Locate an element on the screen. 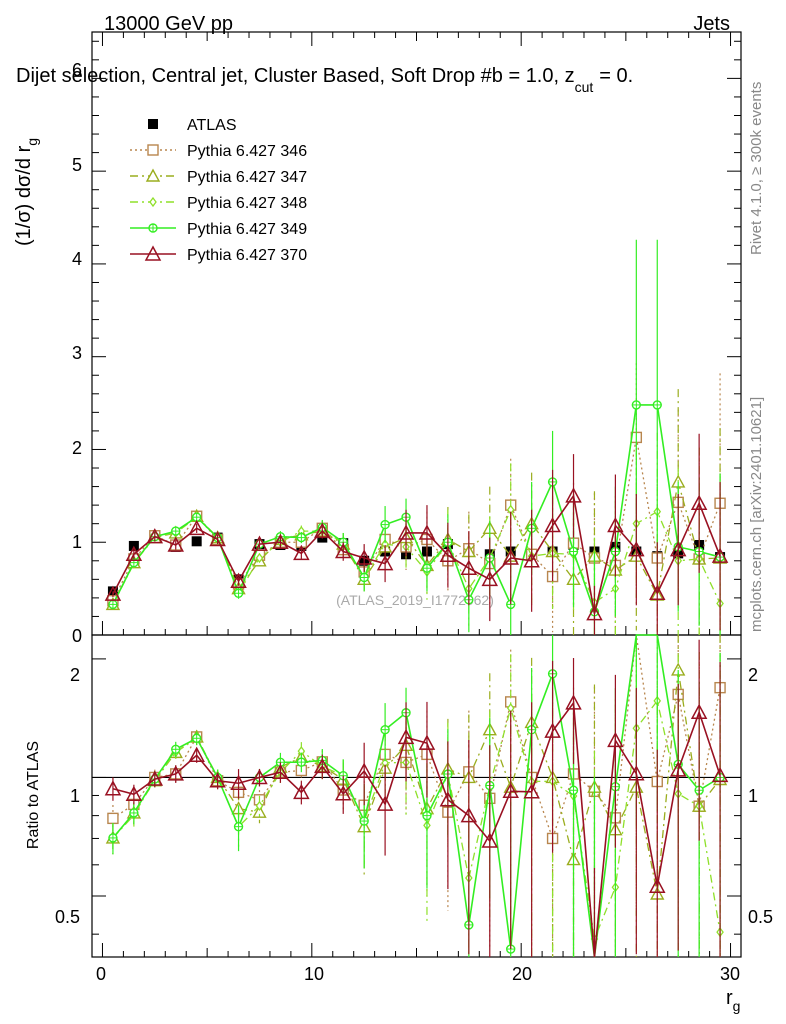  rivet-label: Rivet 4.1.0, ≥ 300k events is located at coordinates (756, 168).